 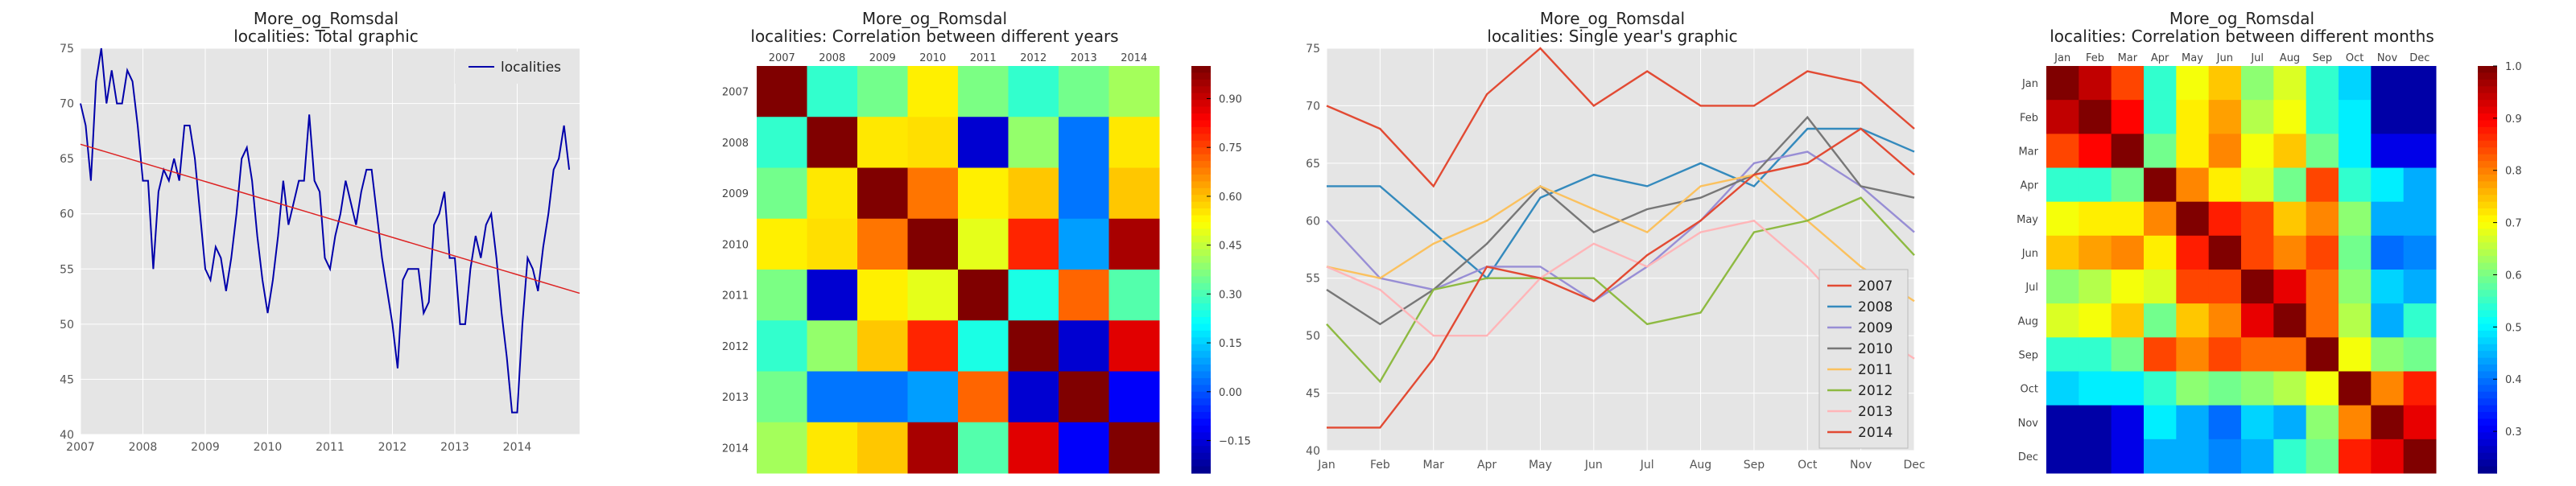 I want to click on column-label: 2010, so click(x=932, y=58).